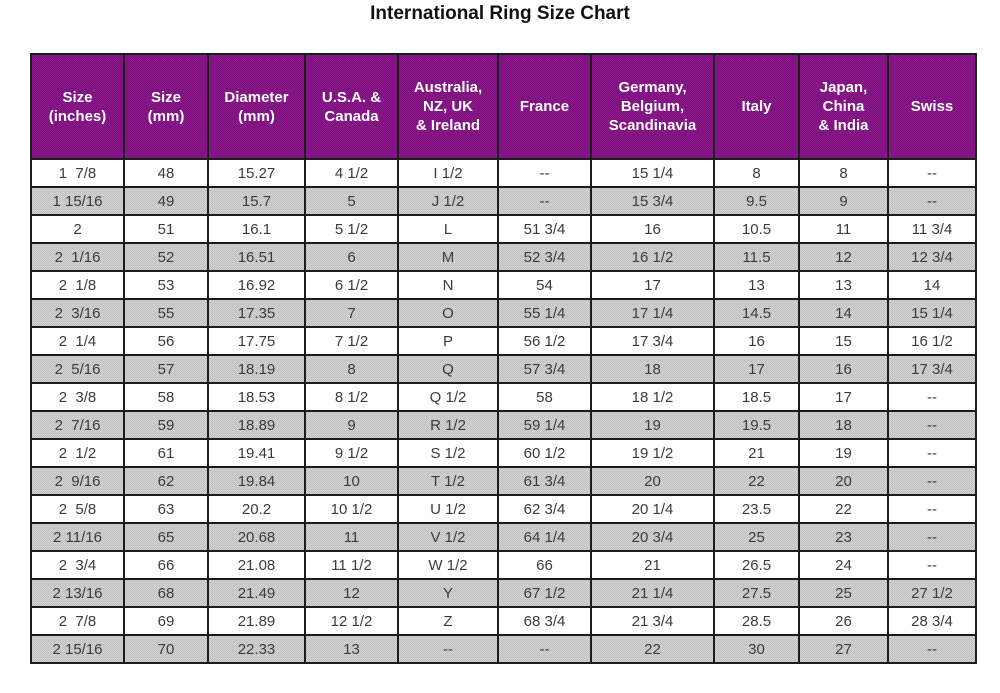  What do you see at coordinates (351, 621) in the screenshot?
I see `table-cell: 12 1/2` at bounding box center [351, 621].